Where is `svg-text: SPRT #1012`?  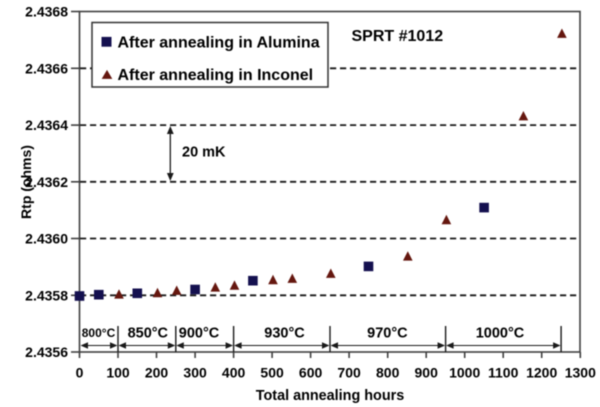
svg-text: SPRT #1012 is located at coordinates (398, 36).